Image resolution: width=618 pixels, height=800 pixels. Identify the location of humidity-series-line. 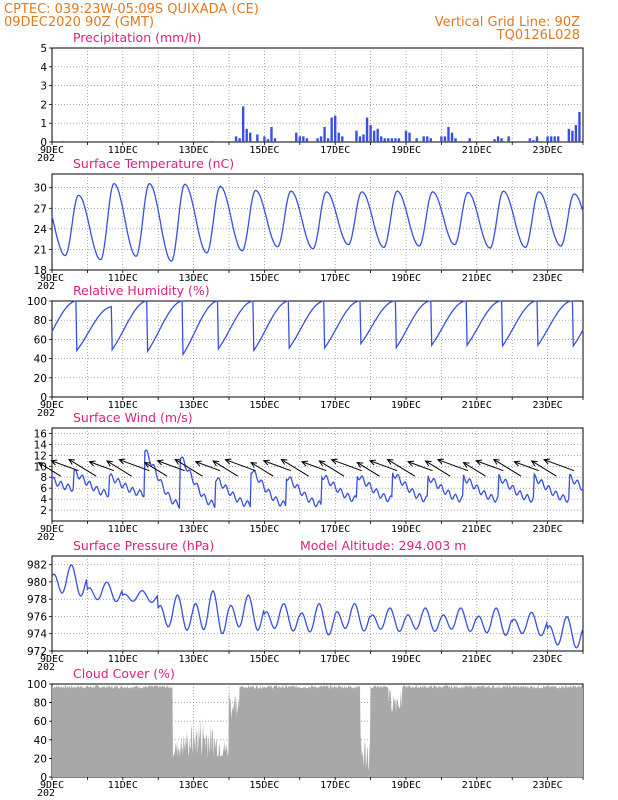
(317, 328).